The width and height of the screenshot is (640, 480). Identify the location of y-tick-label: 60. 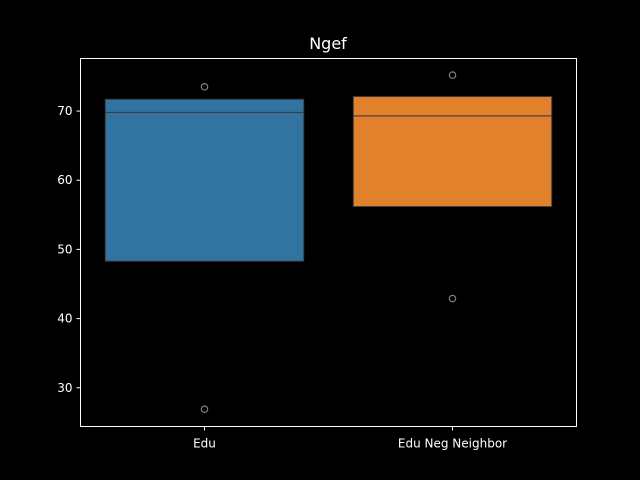
(64, 180).